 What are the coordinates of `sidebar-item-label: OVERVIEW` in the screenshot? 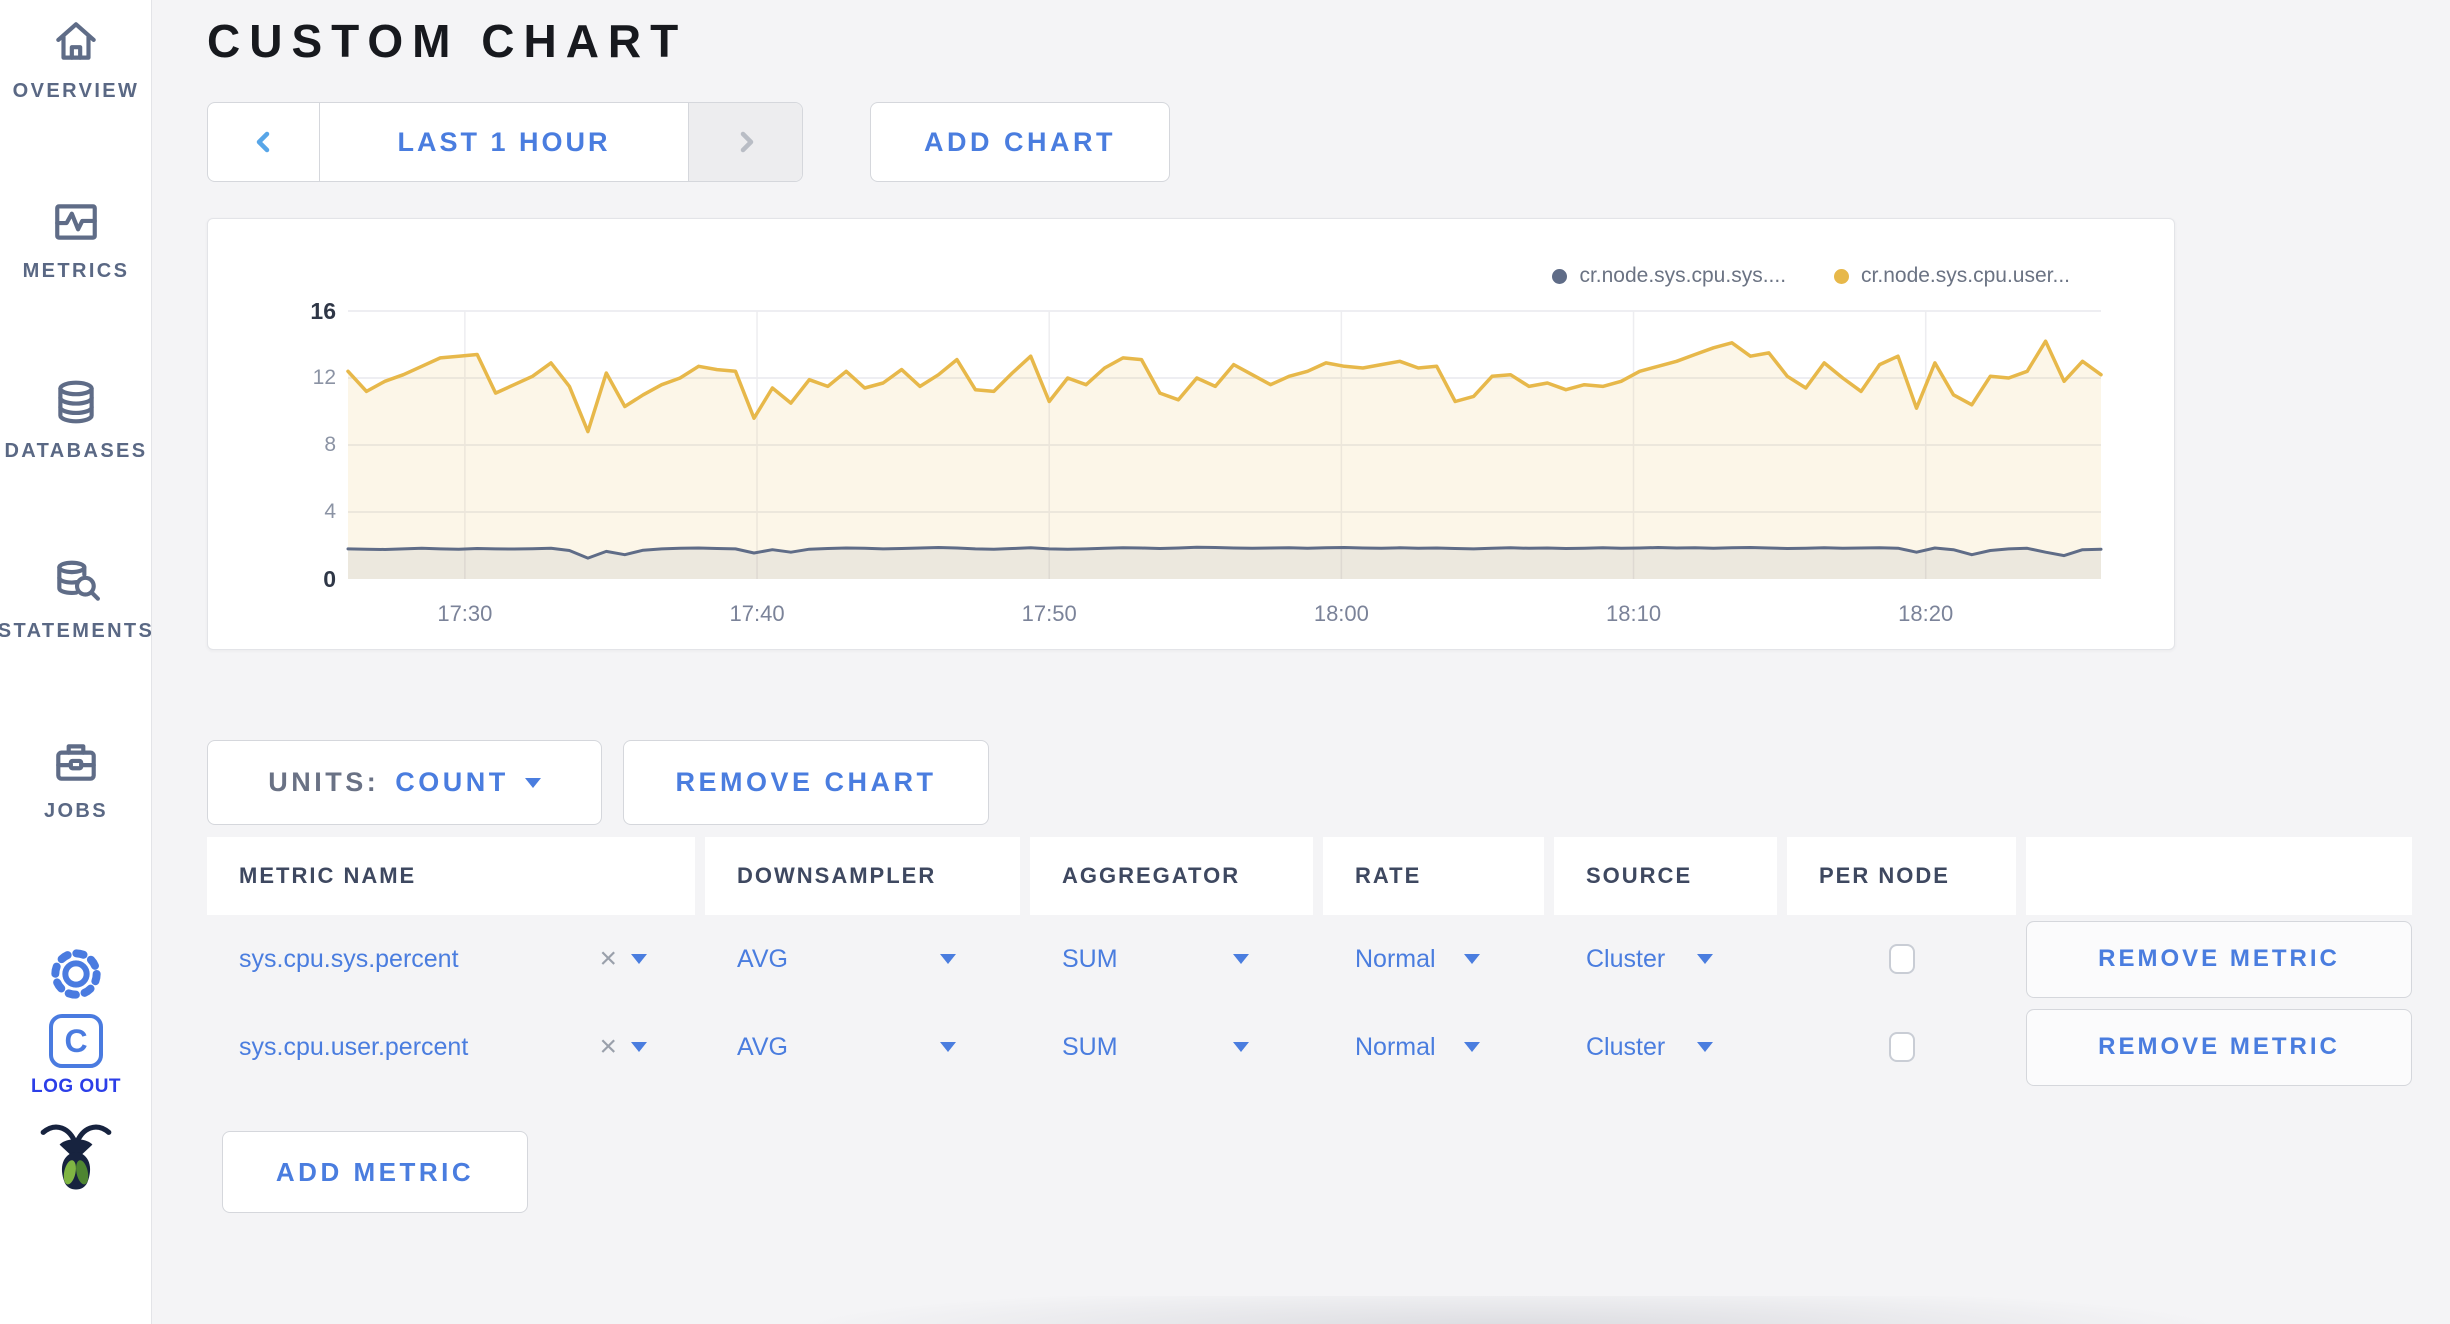 It's located at (76, 91).